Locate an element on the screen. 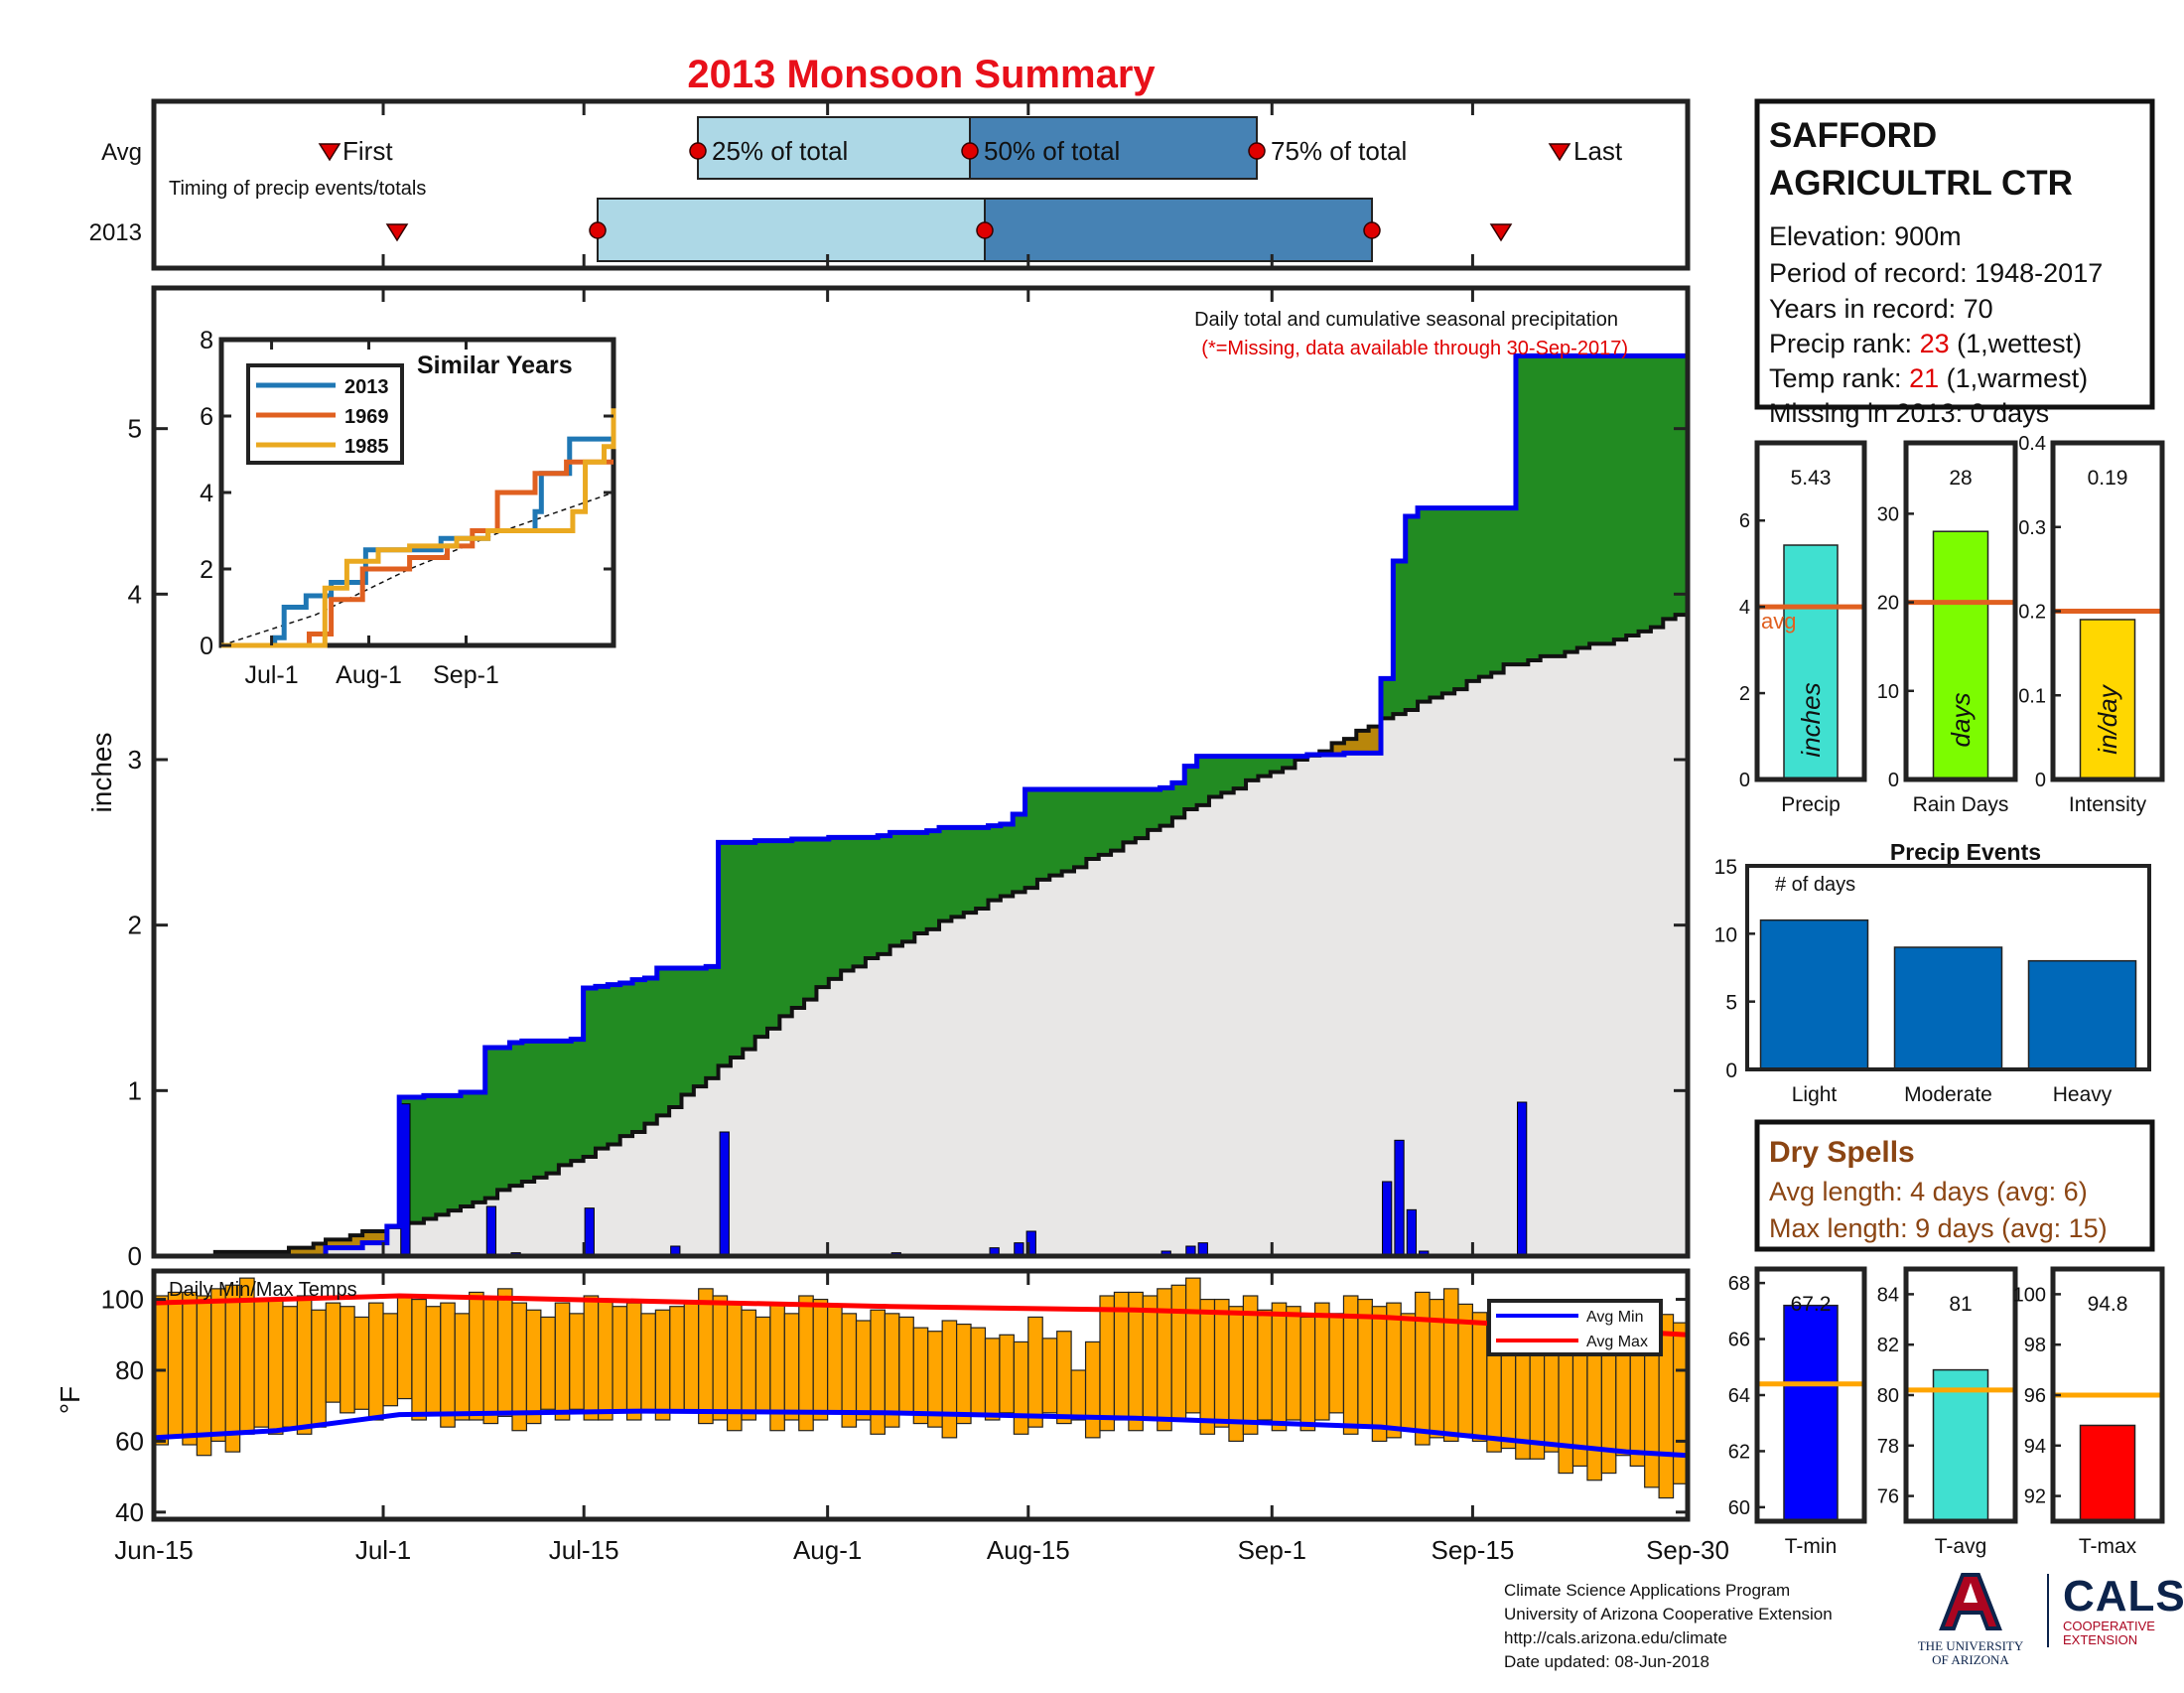 The image size is (2184, 1693). panel-ytick-label: 68 is located at coordinates (1739, 1284).